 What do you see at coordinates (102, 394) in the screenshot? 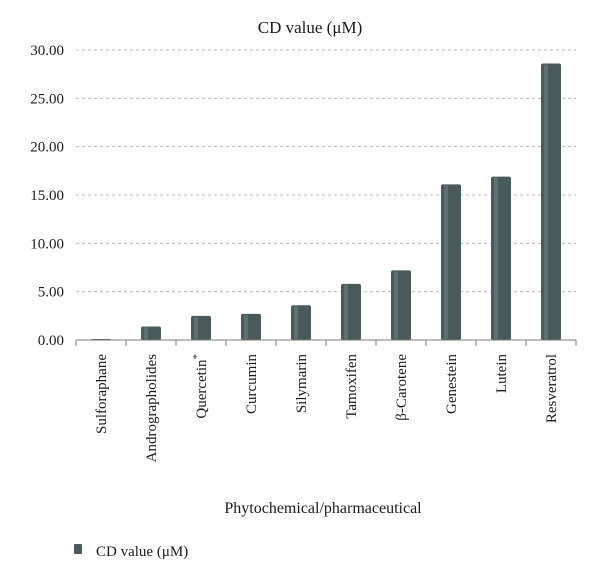
I see `x-tick-label: Sulforaphane` at bounding box center [102, 394].